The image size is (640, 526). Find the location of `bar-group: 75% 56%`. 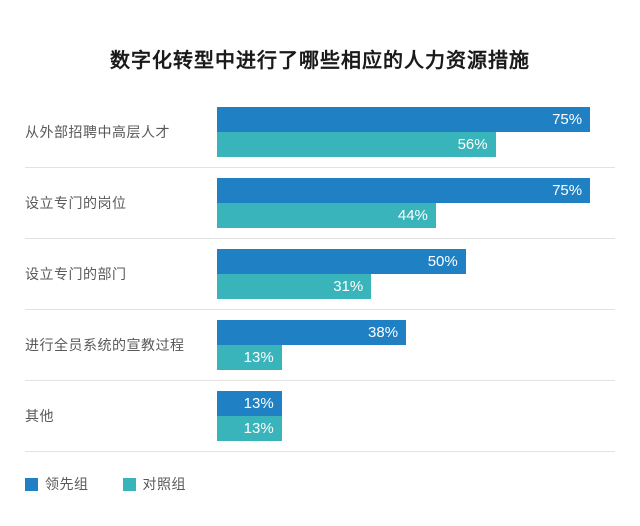

bar-group: 75% 56% is located at coordinates (416, 132).